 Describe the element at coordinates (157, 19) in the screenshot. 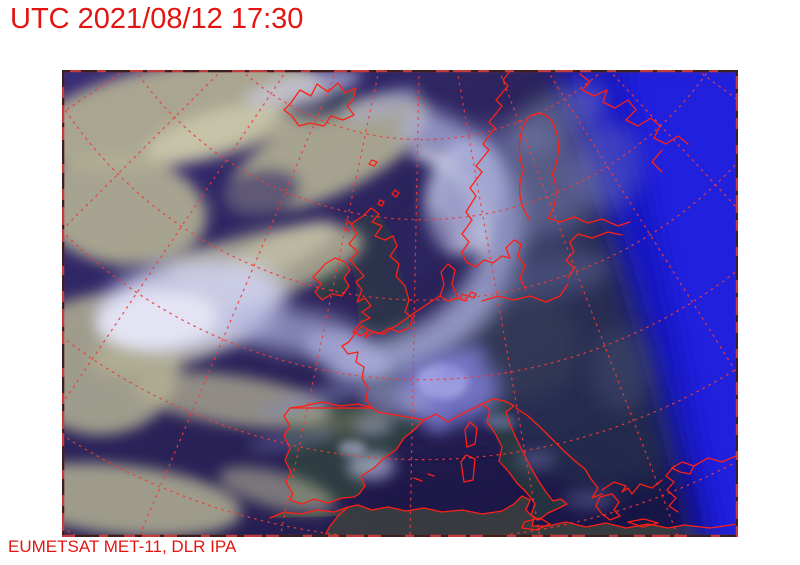

I see `timestamp-title: UTC 2021/08/12 17:30` at that location.